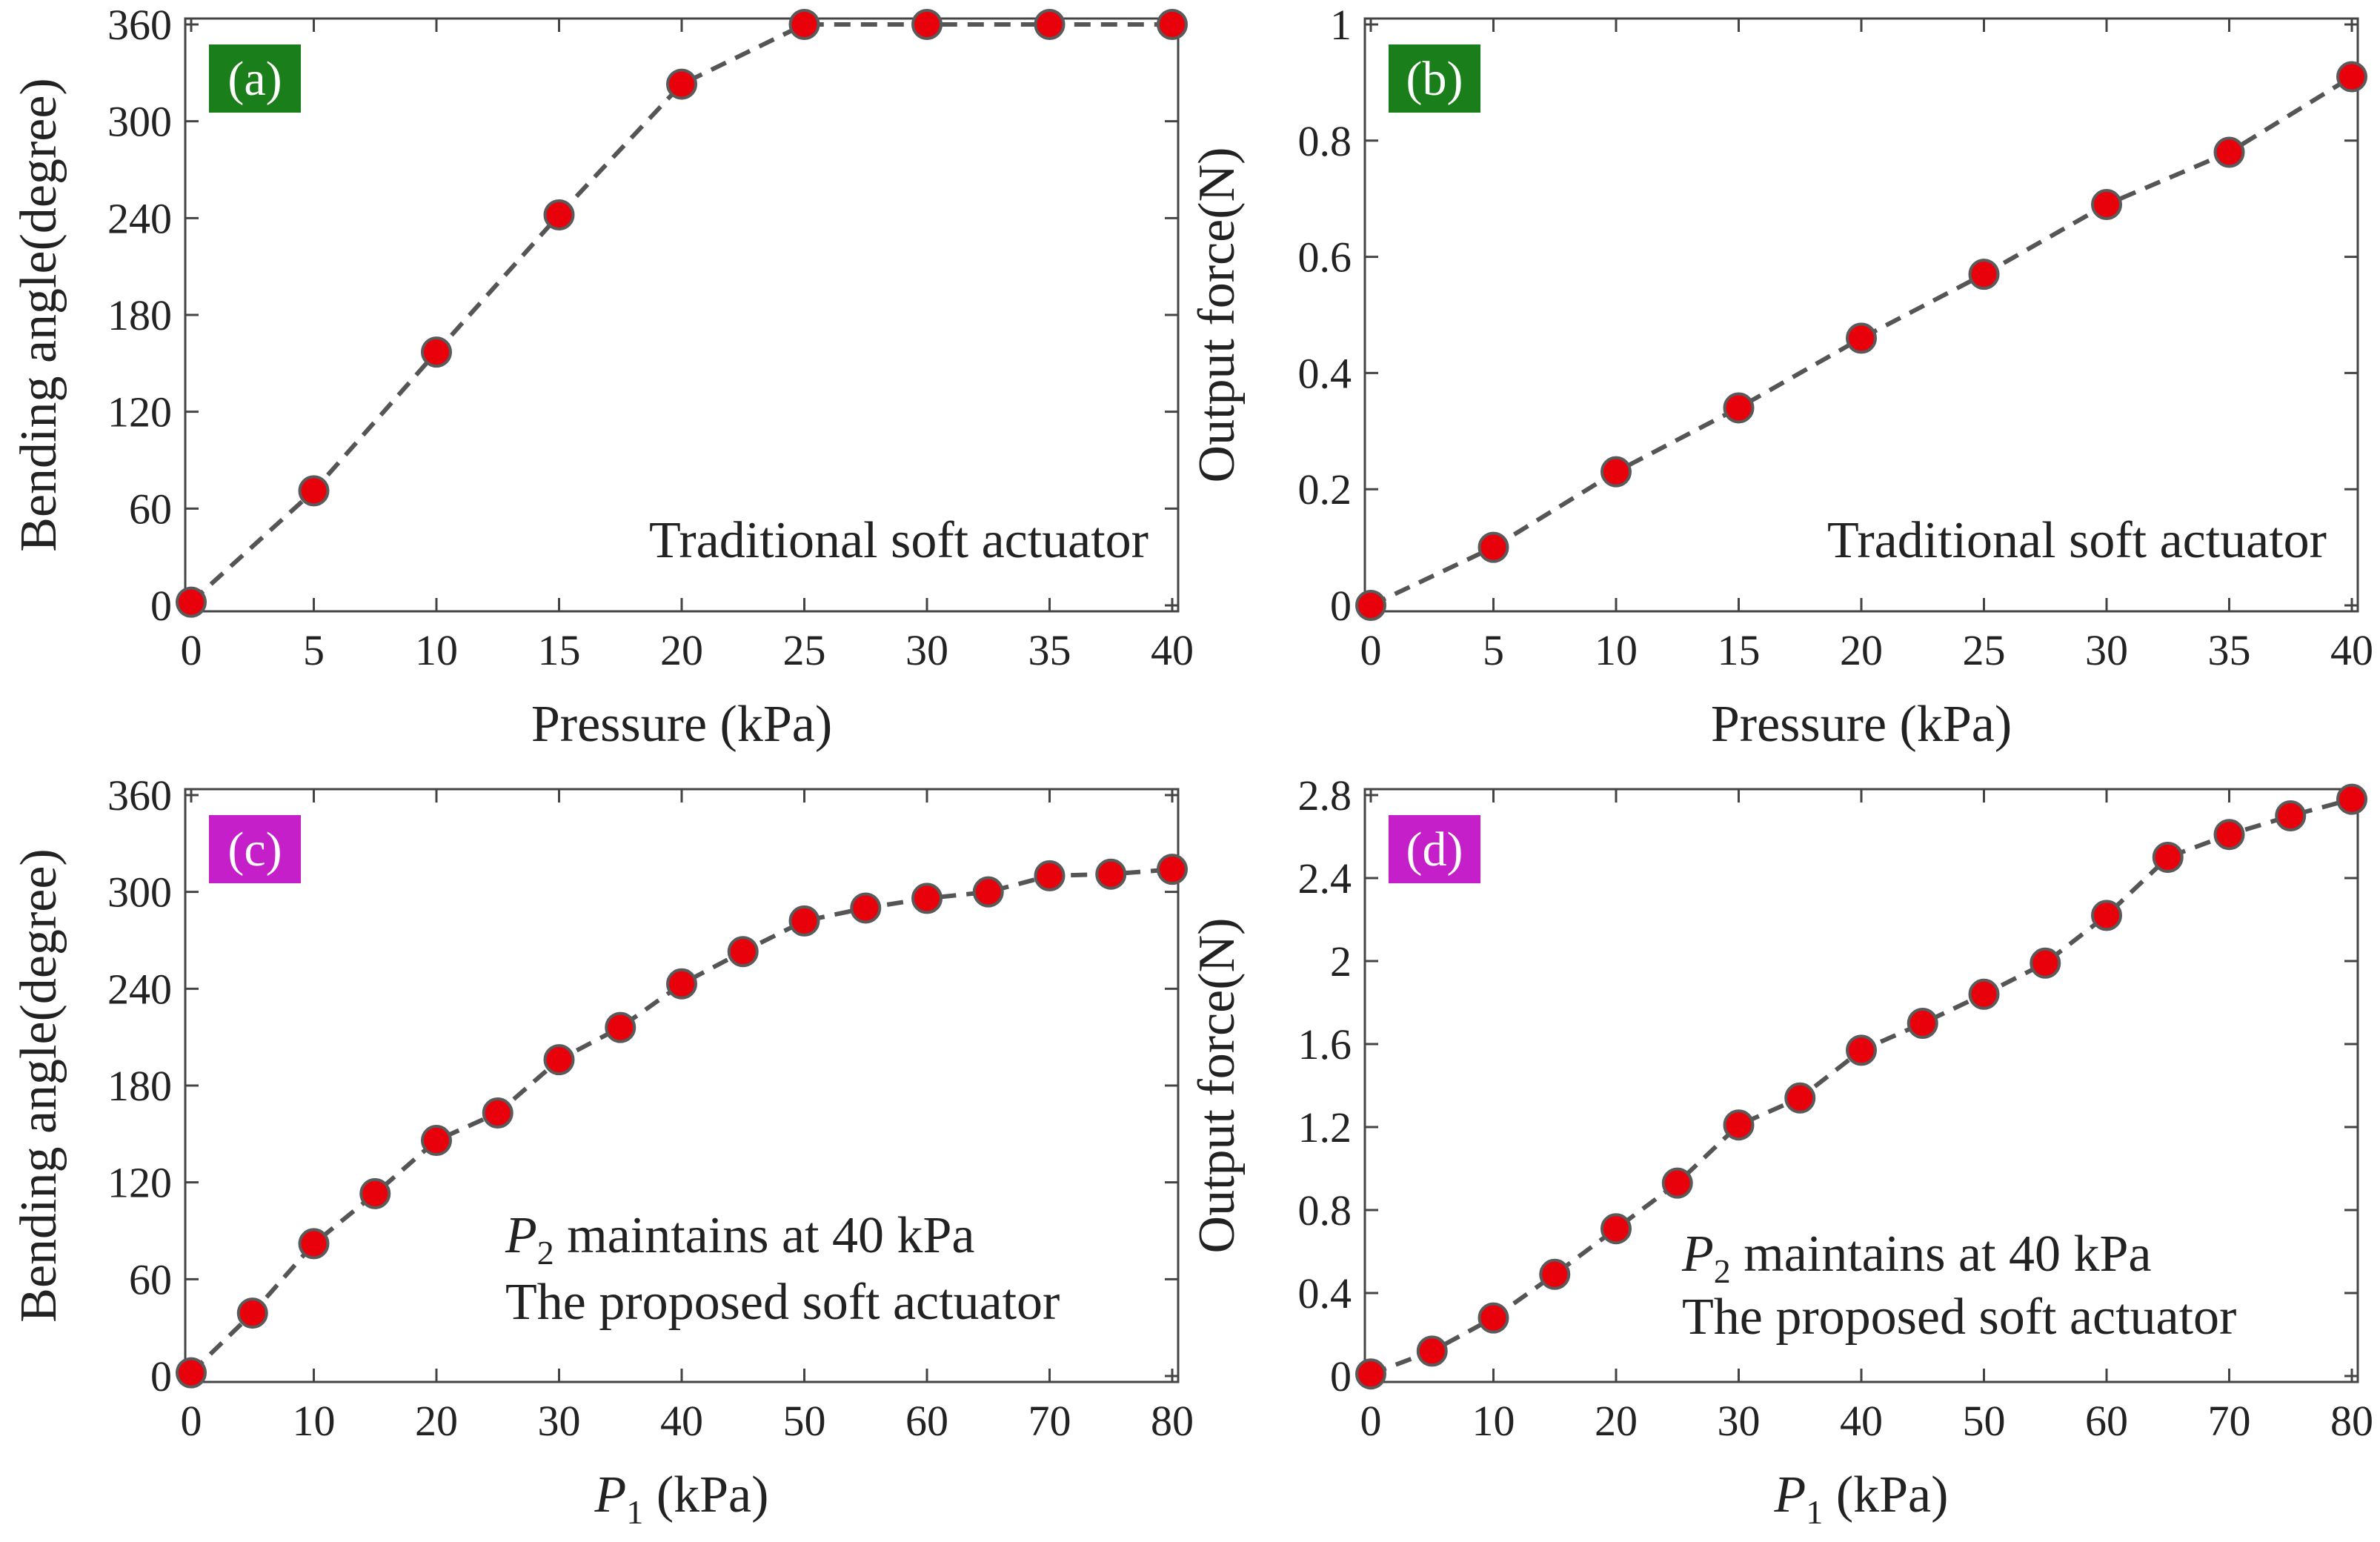 Image resolution: width=2380 pixels, height=1542 pixels. Describe the element at coordinates (139, 796) in the screenshot. I see `y-tick-label-c-6: 360` at that location.